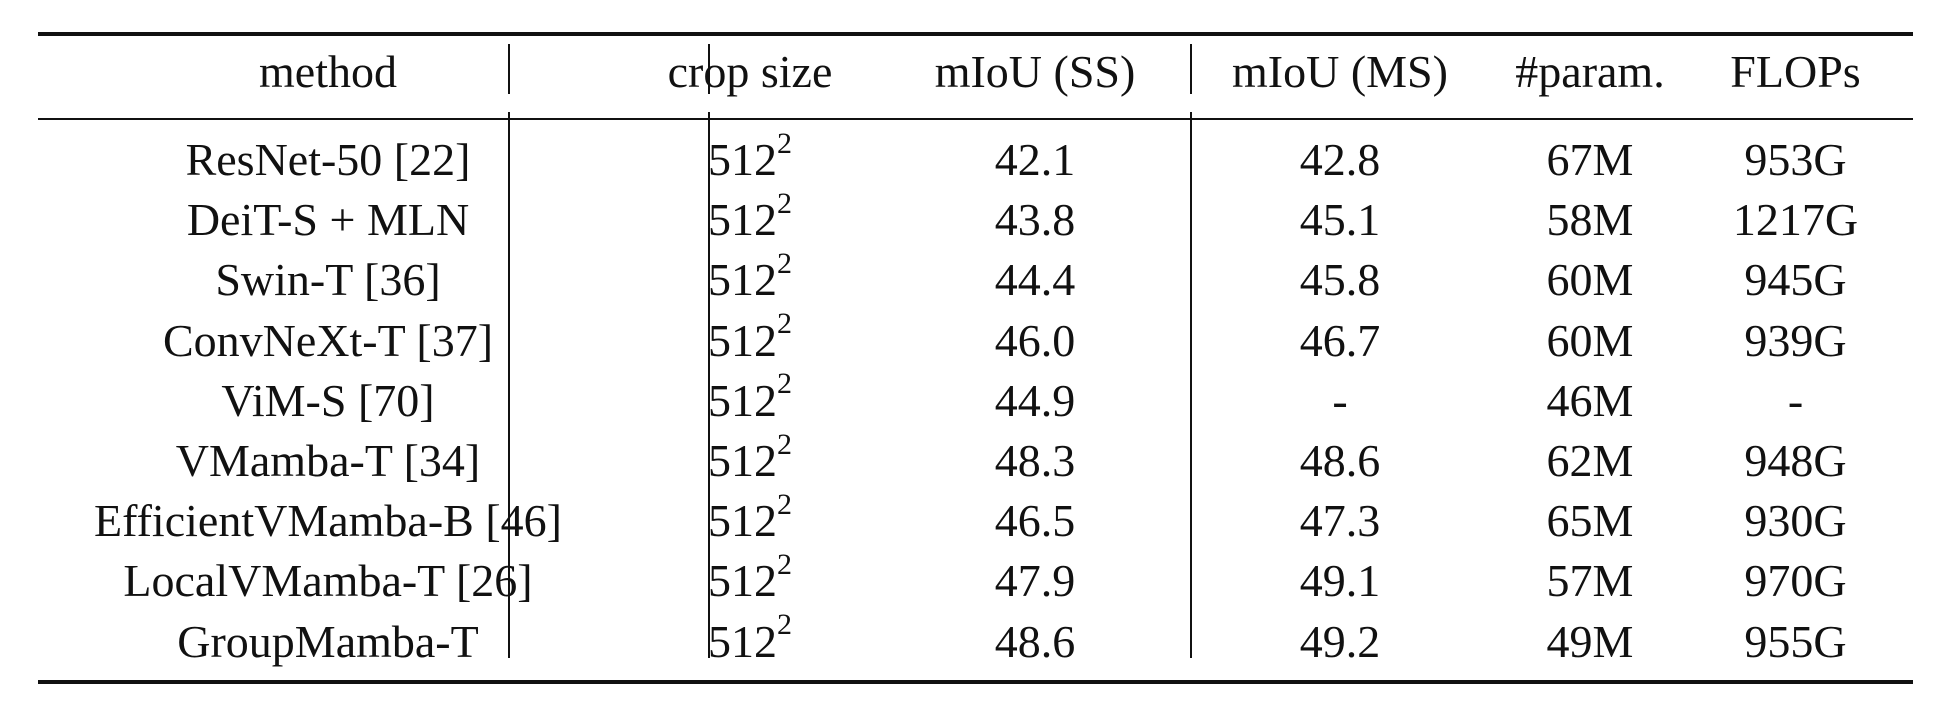  Describe the element at coordinates (1590, 400) in the screenshot. I see `cell-params: 46M` at that location.